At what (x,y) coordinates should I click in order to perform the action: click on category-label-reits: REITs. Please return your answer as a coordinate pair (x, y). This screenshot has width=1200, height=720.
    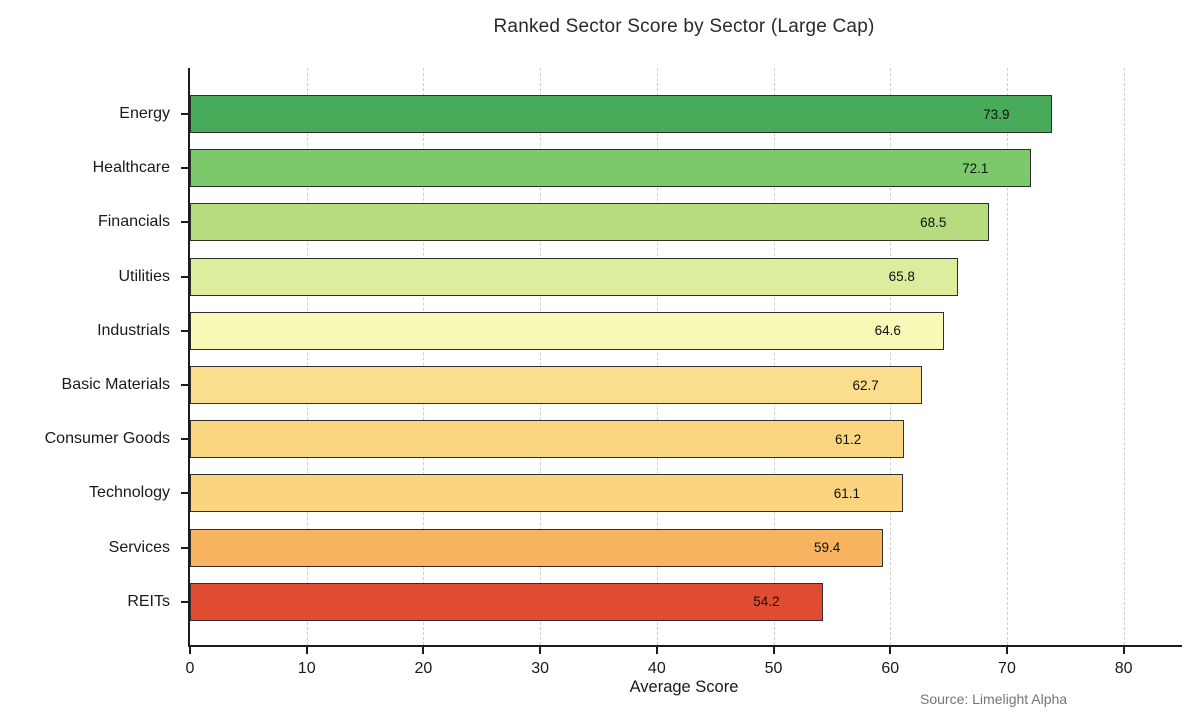
    Looking at the image, I should click on (148, 601).